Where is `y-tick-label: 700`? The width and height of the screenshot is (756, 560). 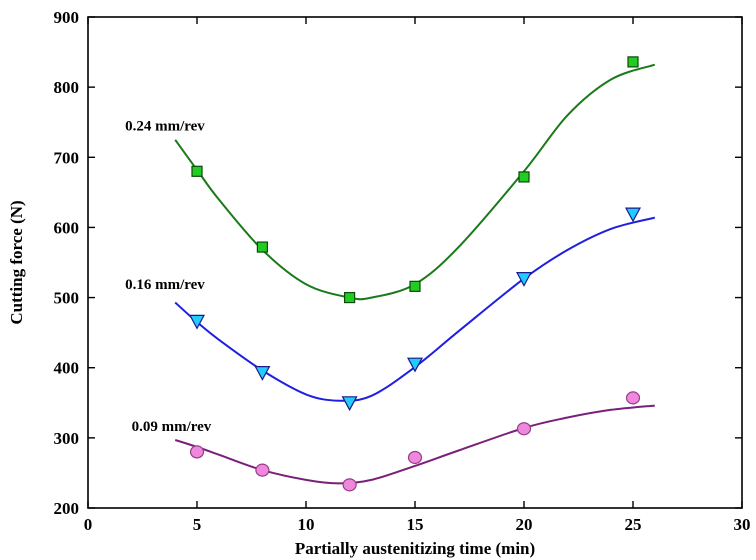 y-tick-label: 700 is located at coordinates (67, 157).